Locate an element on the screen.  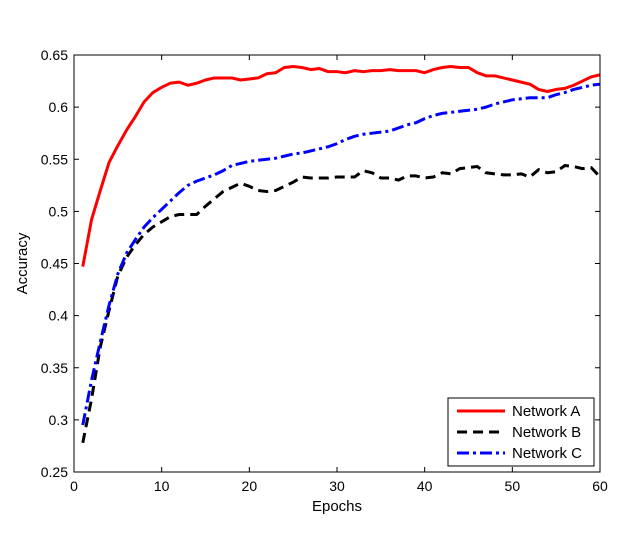
y-tick-label: 0.4 is located at coordinates (59, 316).